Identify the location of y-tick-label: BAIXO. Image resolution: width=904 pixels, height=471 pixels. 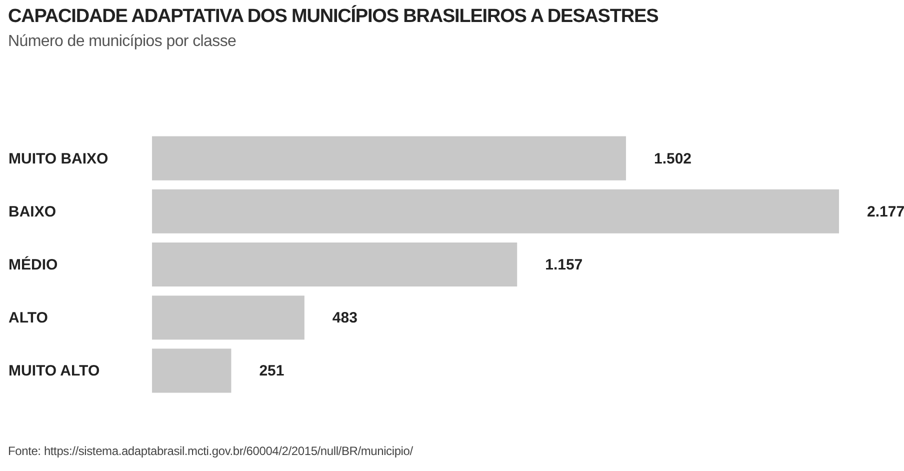
(32, 211).